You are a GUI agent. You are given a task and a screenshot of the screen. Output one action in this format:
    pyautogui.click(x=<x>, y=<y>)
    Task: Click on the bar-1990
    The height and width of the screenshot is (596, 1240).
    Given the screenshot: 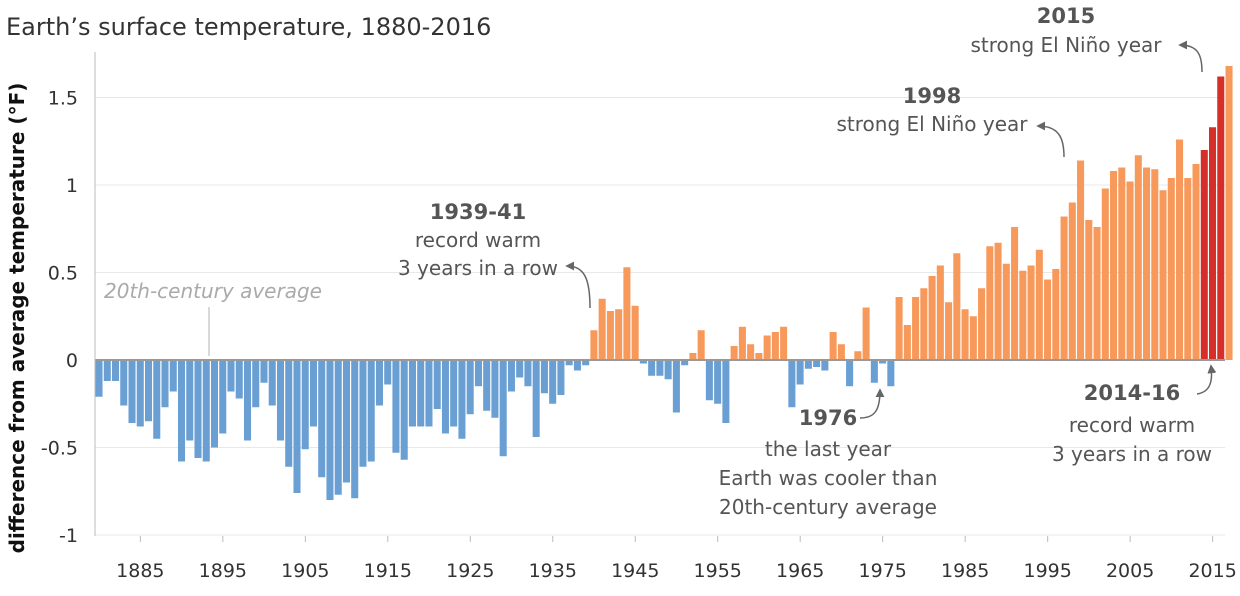 What is the action you would take?
    pyautogui.click(x=1006, y=311)
    